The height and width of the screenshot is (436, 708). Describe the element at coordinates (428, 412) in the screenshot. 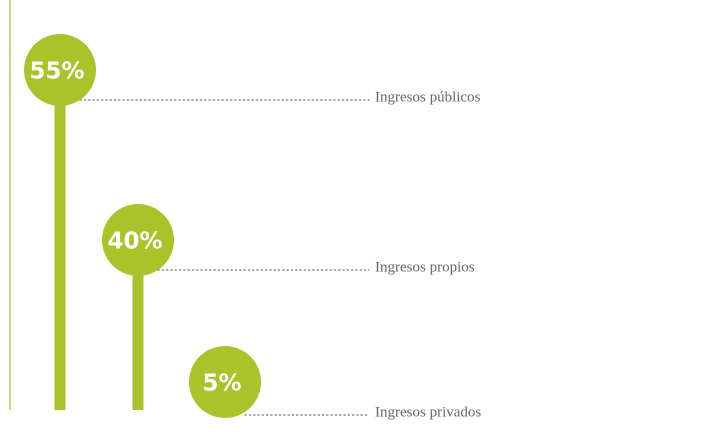

I see `category-label: Ingresos privados` at that location.